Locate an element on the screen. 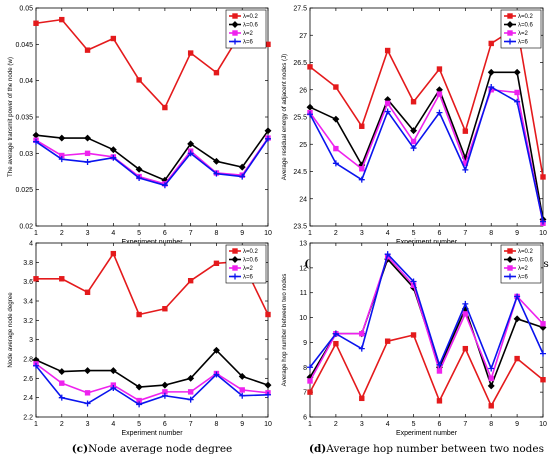  y-tick-label: 2.4 is located at coordinates (28, 398).